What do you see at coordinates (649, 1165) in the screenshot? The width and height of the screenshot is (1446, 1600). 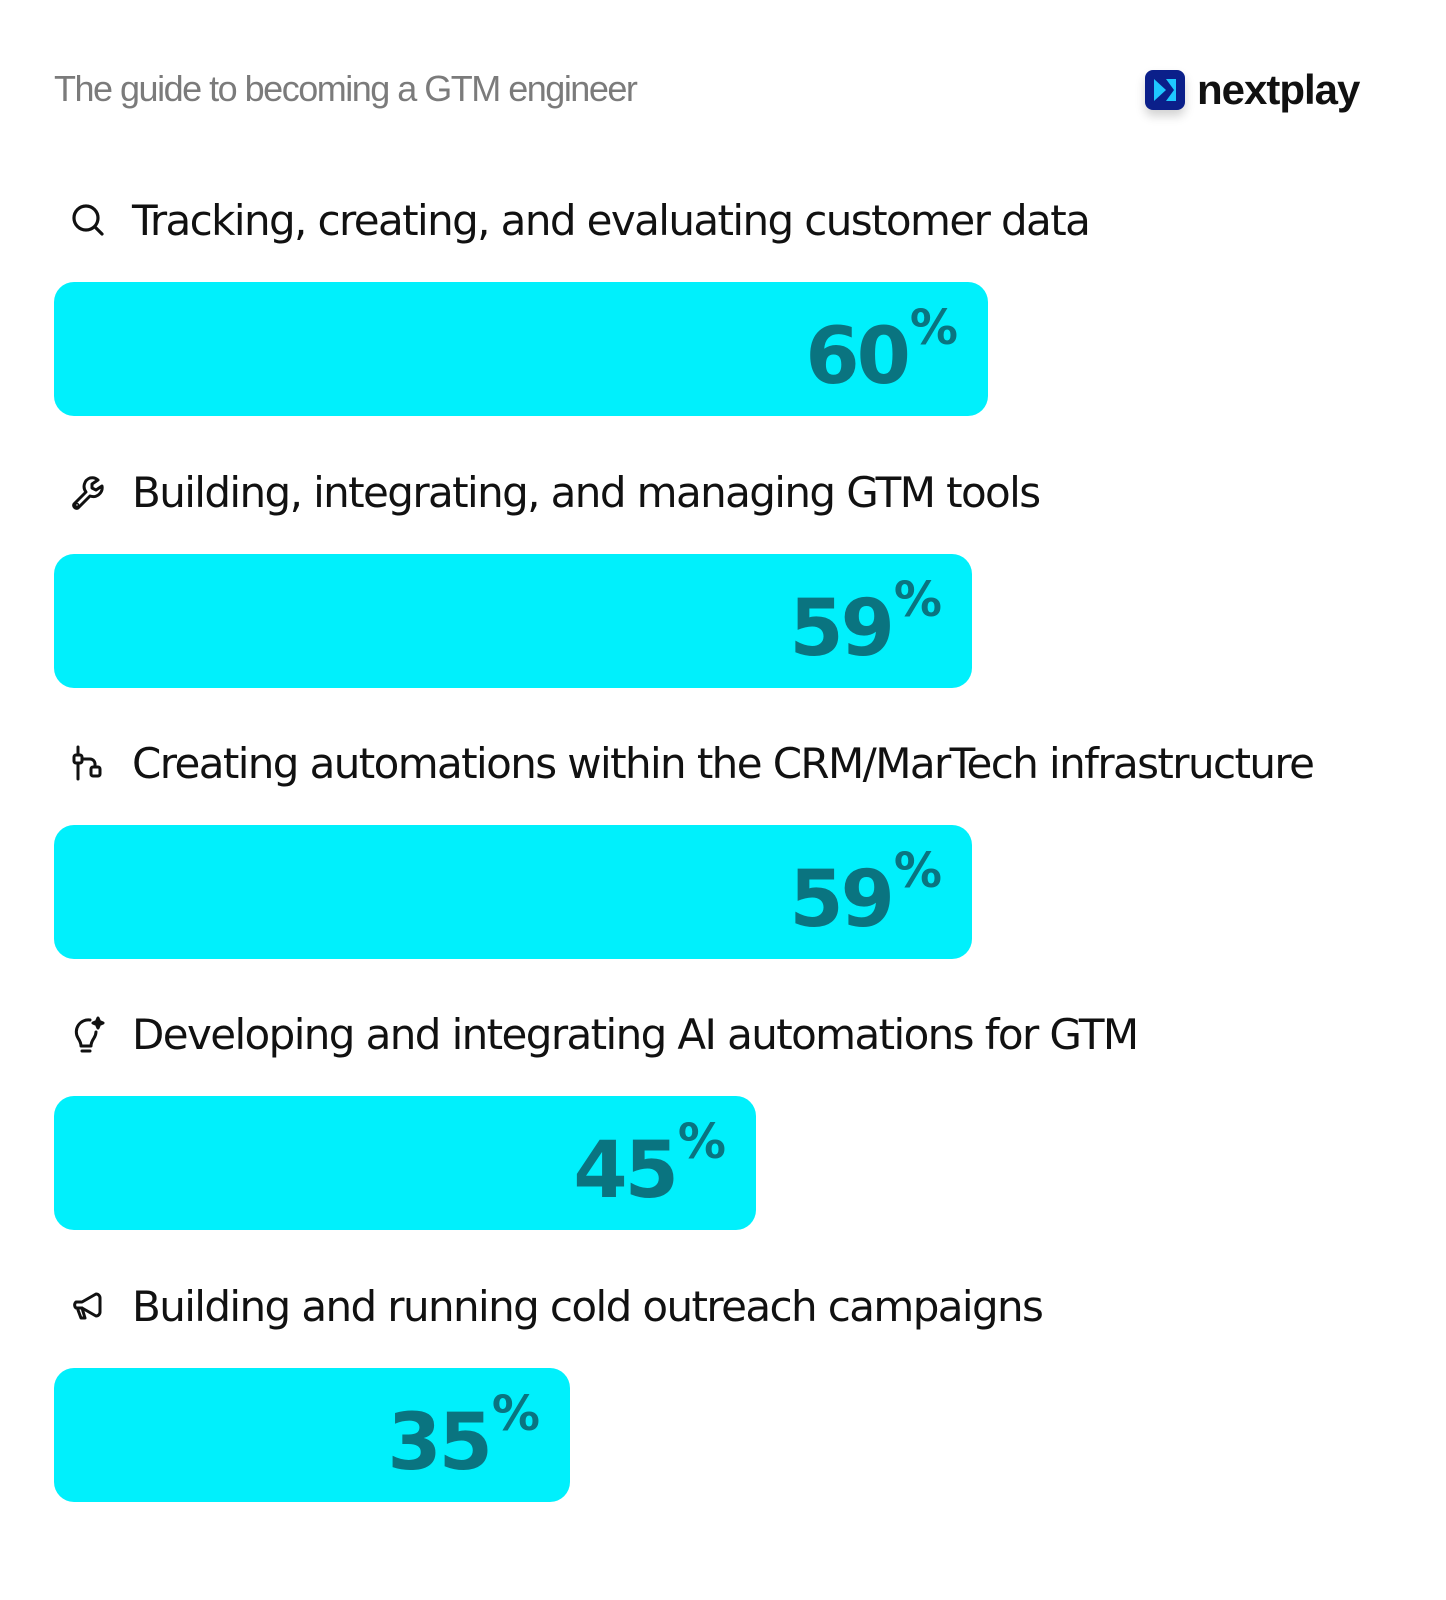 I see `bar-value: 45%` at bounding box center [649, 1165].